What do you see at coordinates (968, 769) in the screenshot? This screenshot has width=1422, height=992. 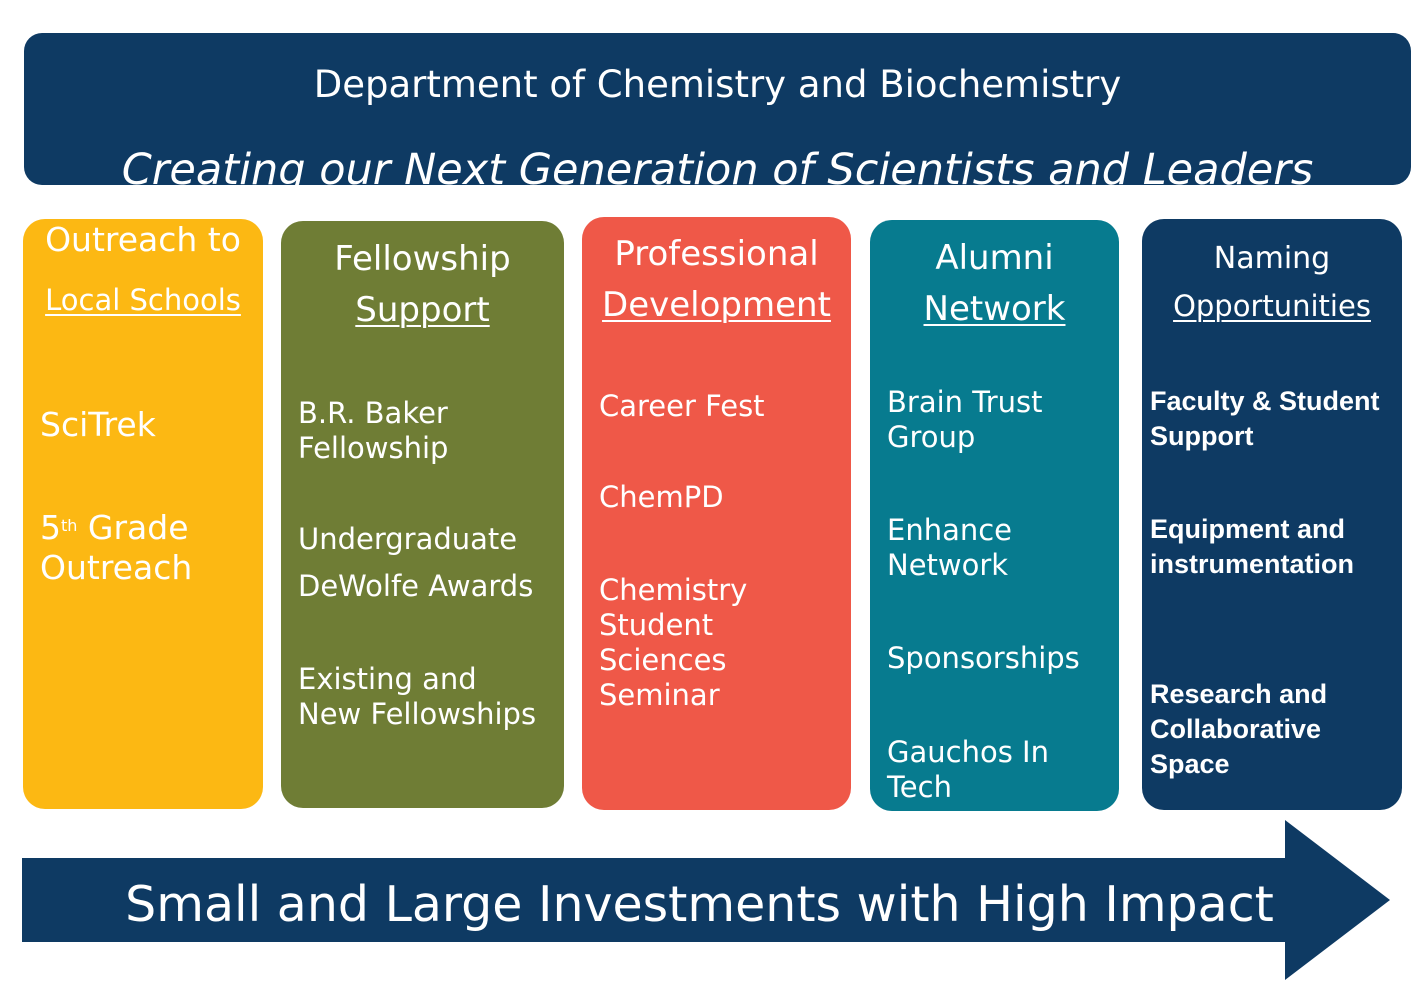 I see `item-gauchos-in-tech: Gauchos In Tech` at bounding box center [968, 769].